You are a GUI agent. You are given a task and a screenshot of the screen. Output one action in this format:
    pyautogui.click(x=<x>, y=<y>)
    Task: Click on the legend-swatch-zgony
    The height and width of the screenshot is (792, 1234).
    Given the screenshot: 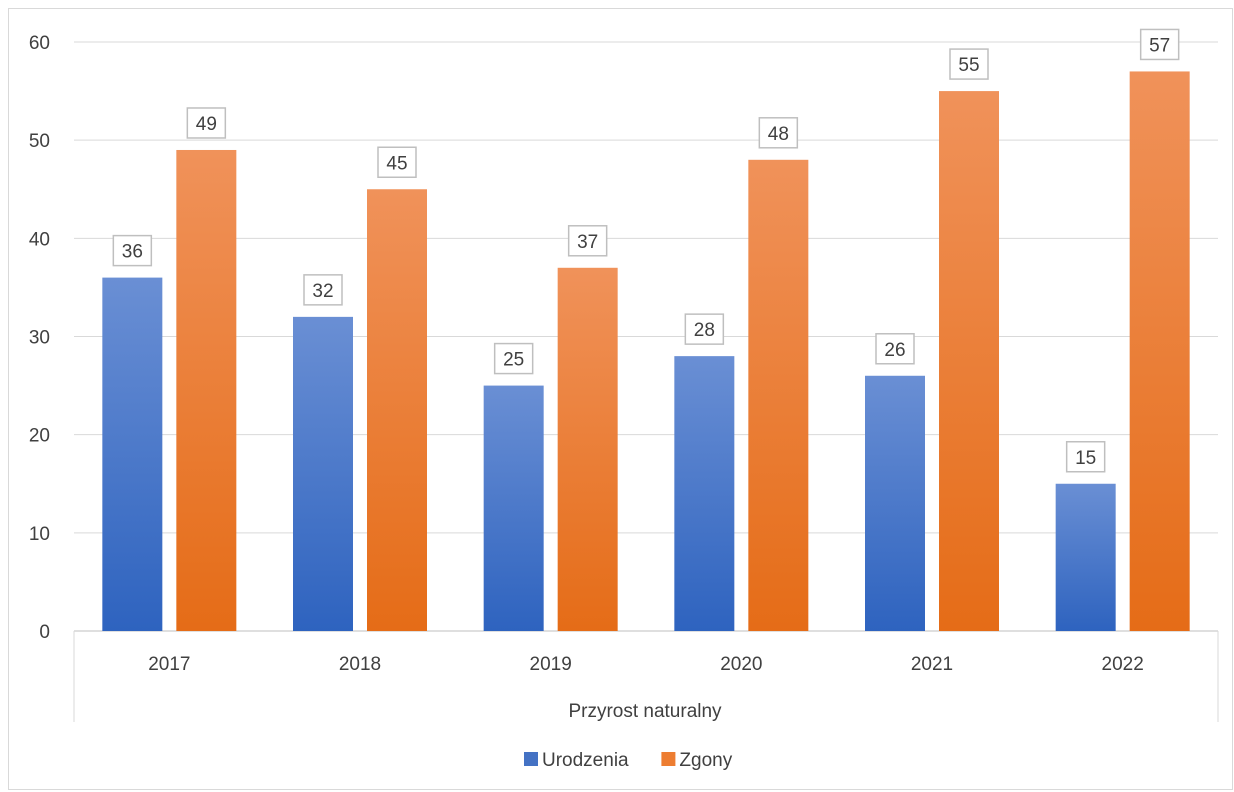 What is the action you would take?
    pyautogui.click(x=668, y=759)
    